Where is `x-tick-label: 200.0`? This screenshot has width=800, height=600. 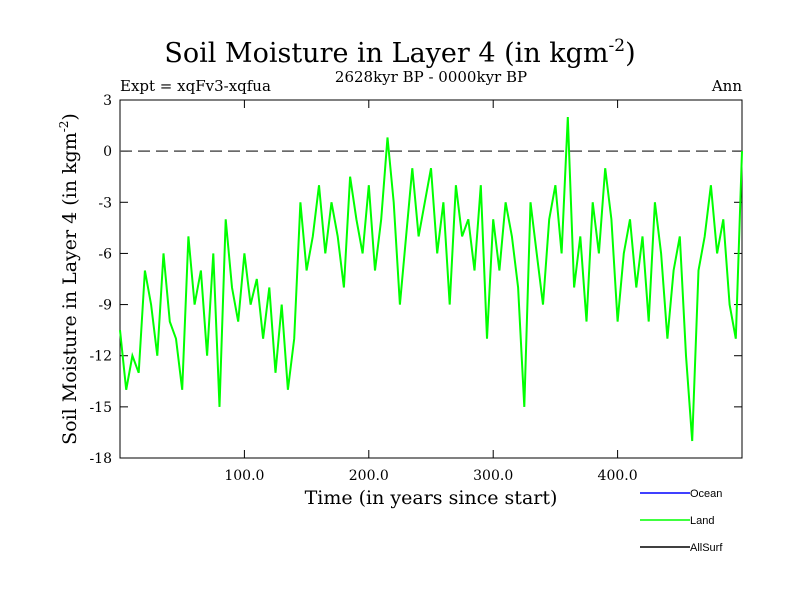
x-tick-label: 200.0 is located at coordinates (369, 476).